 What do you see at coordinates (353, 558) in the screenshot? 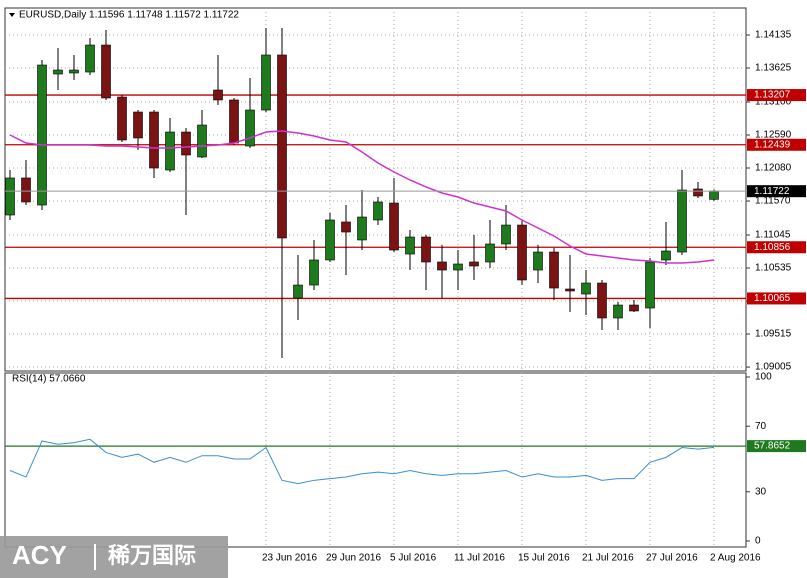
I see `x-tick-label: 29 Jun 2016` at bounding box center [353, 558].